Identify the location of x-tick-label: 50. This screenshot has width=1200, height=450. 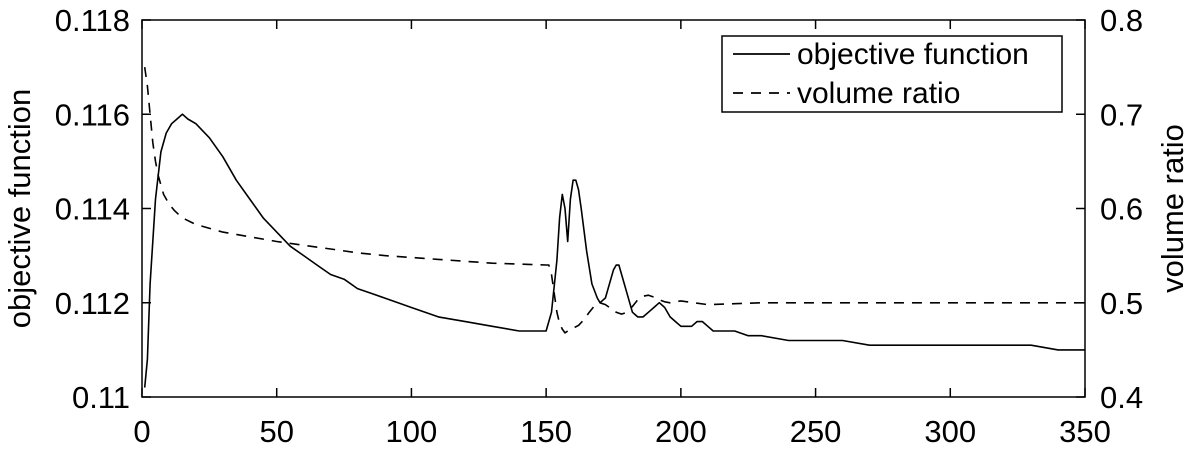
(276, 431).